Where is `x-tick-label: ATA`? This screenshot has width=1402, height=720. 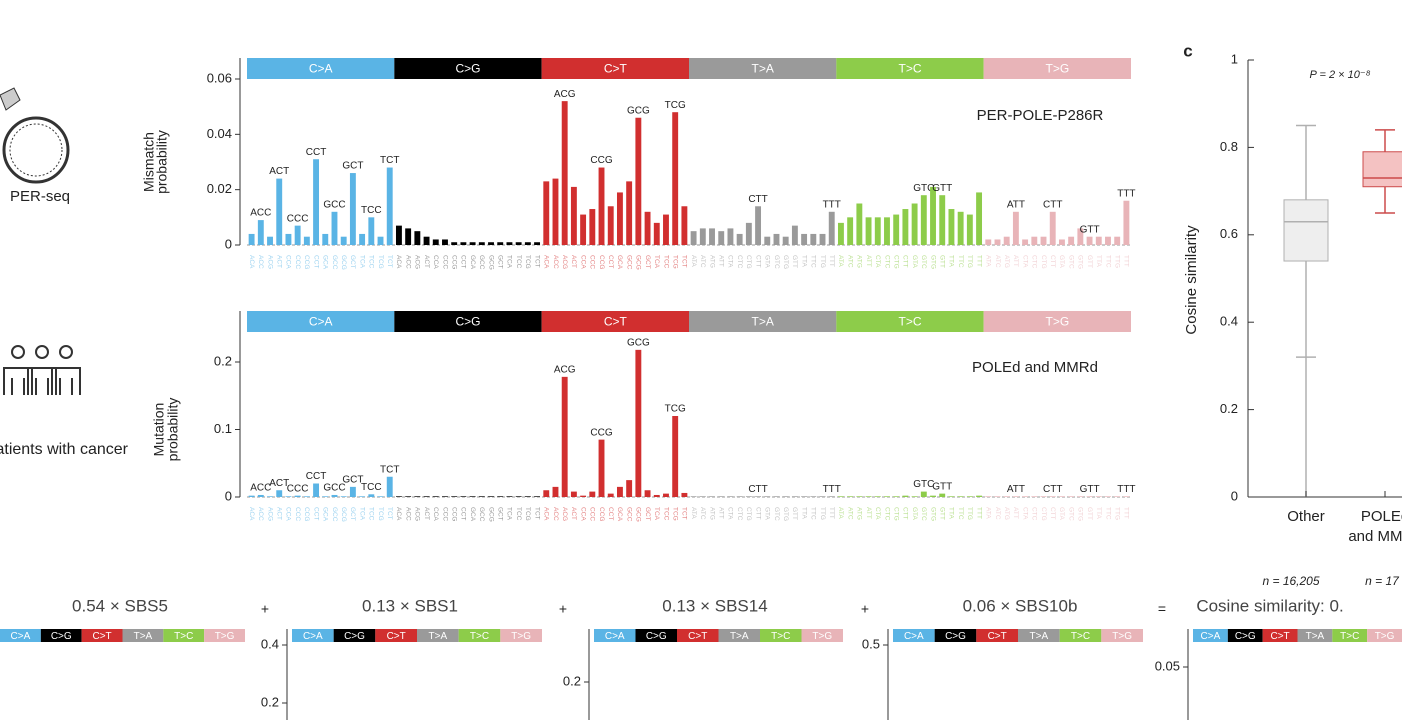 x-tick-label: ATA is located at coordinates (693, 513).